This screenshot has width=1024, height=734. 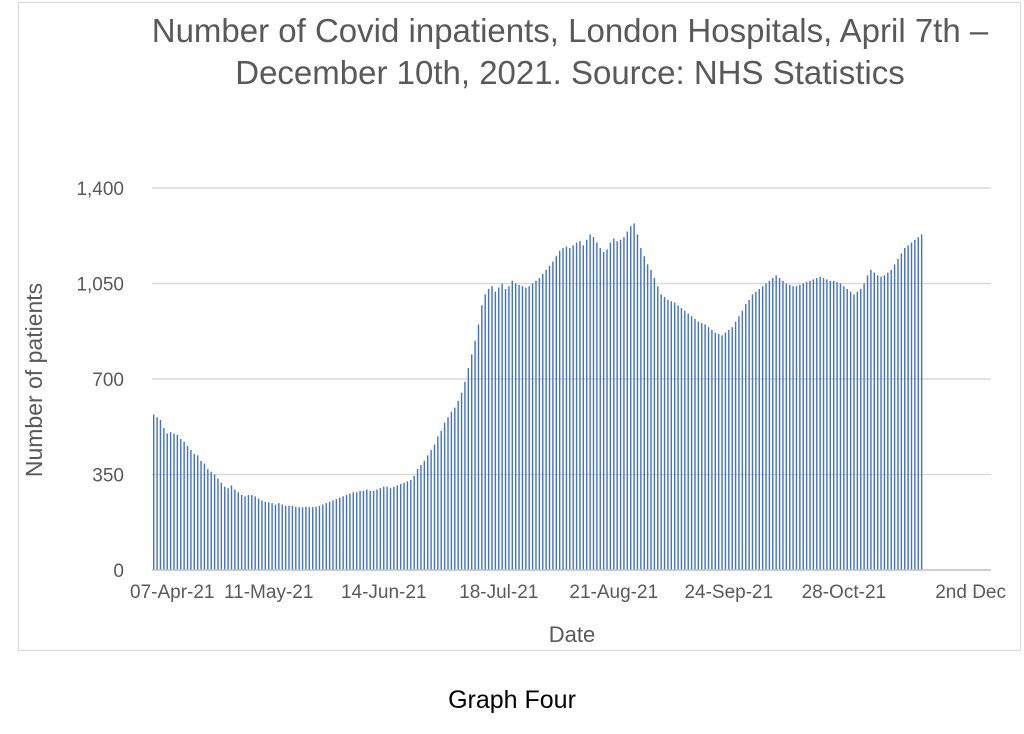 What do you see at coordinates (844, 592) in the screenshot?
I see `x-tick-label: 28-Oct-21` at bounding box center [844, 592].